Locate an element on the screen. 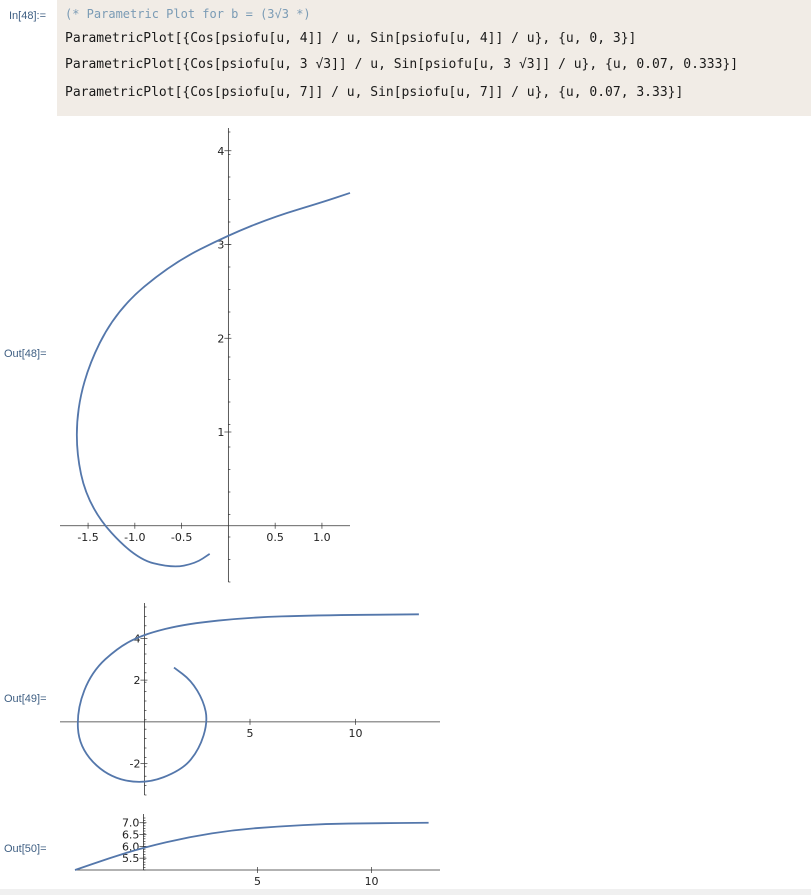 This screenshot has height=895, width=811. comment-b-value: (3 is located at coordinates (267, 14).